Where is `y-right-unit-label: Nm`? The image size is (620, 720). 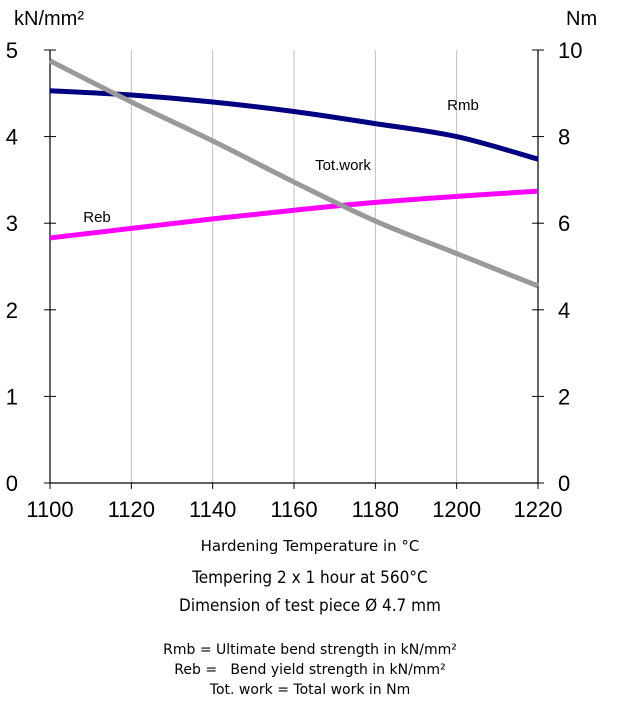
y-right-unit-label: Nm is located at coordinates (581, 19).